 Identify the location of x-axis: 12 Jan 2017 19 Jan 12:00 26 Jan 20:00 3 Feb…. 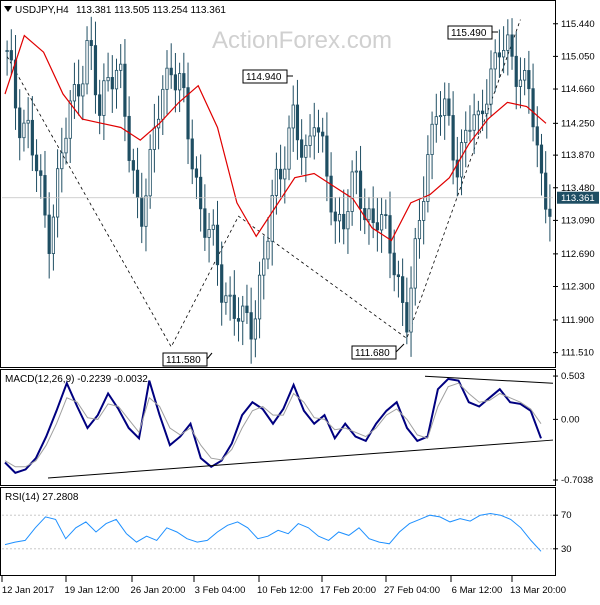
(283, 586).